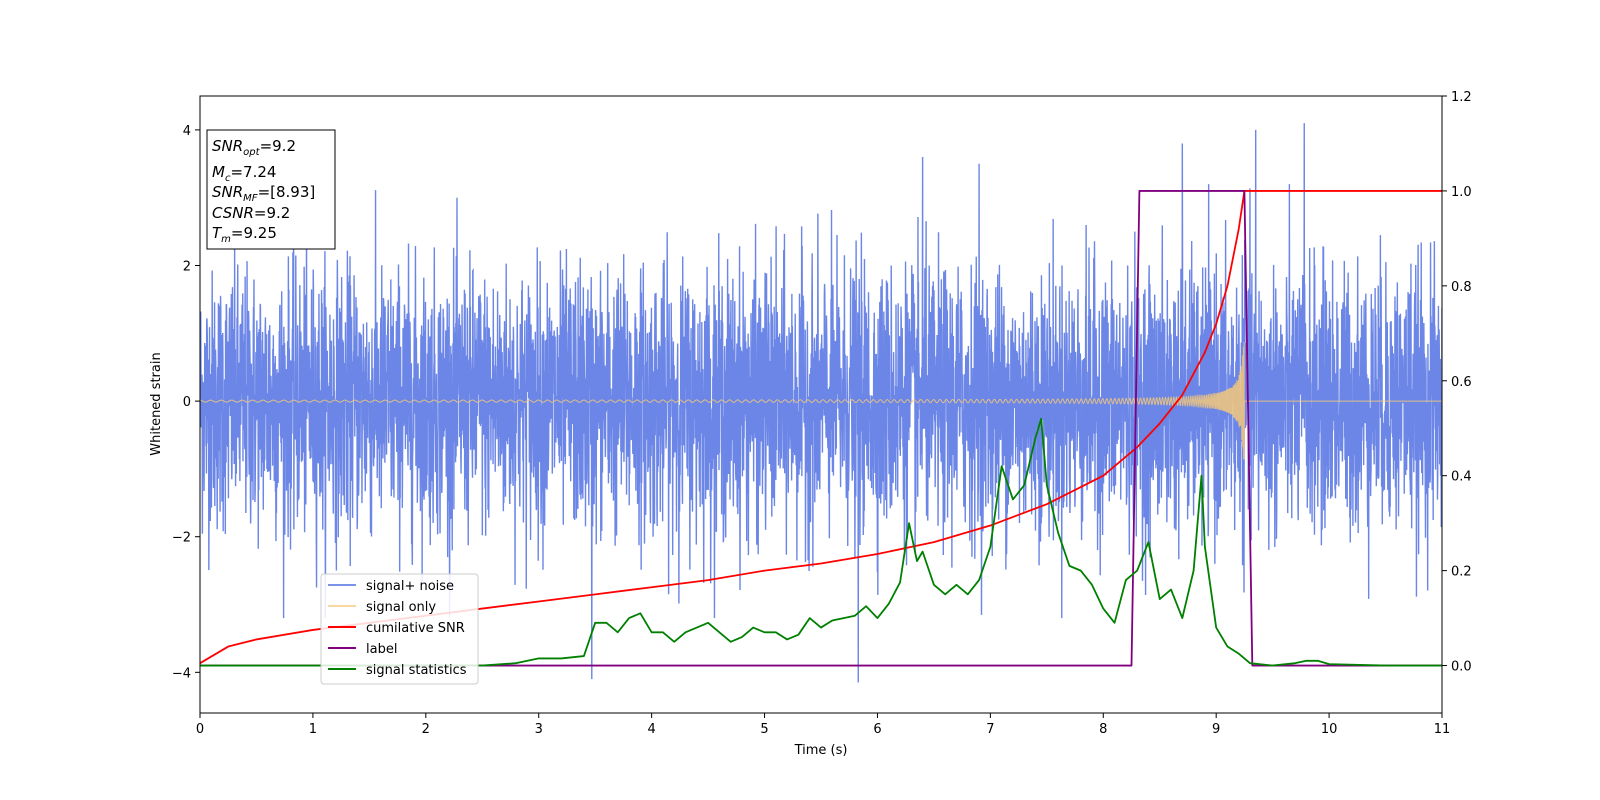  I want to click on y-left-tick-label: 0, so click(187, 402).